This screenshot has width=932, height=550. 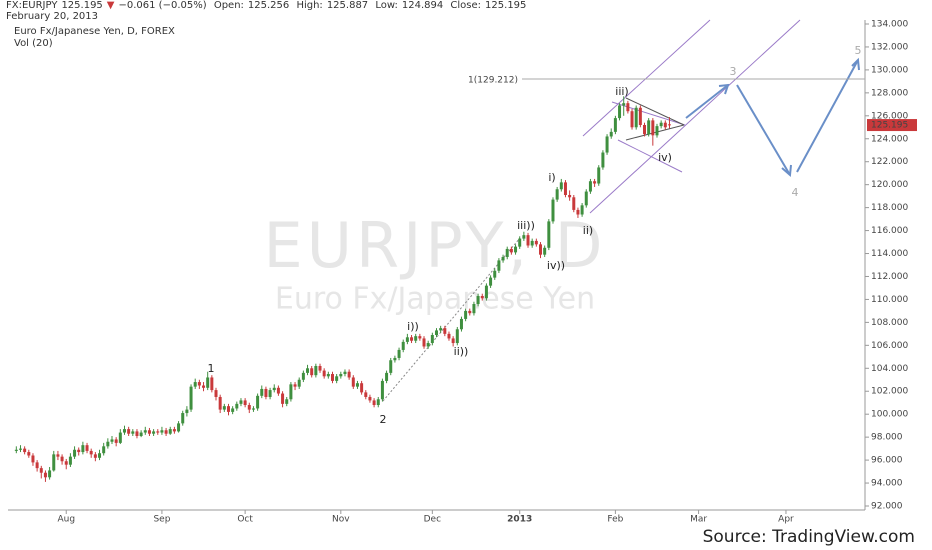 What do you see at coordinates (493, 80) in the screenshot?
I see `level-label: 1(129.212)` at bounding box center [493, 80].